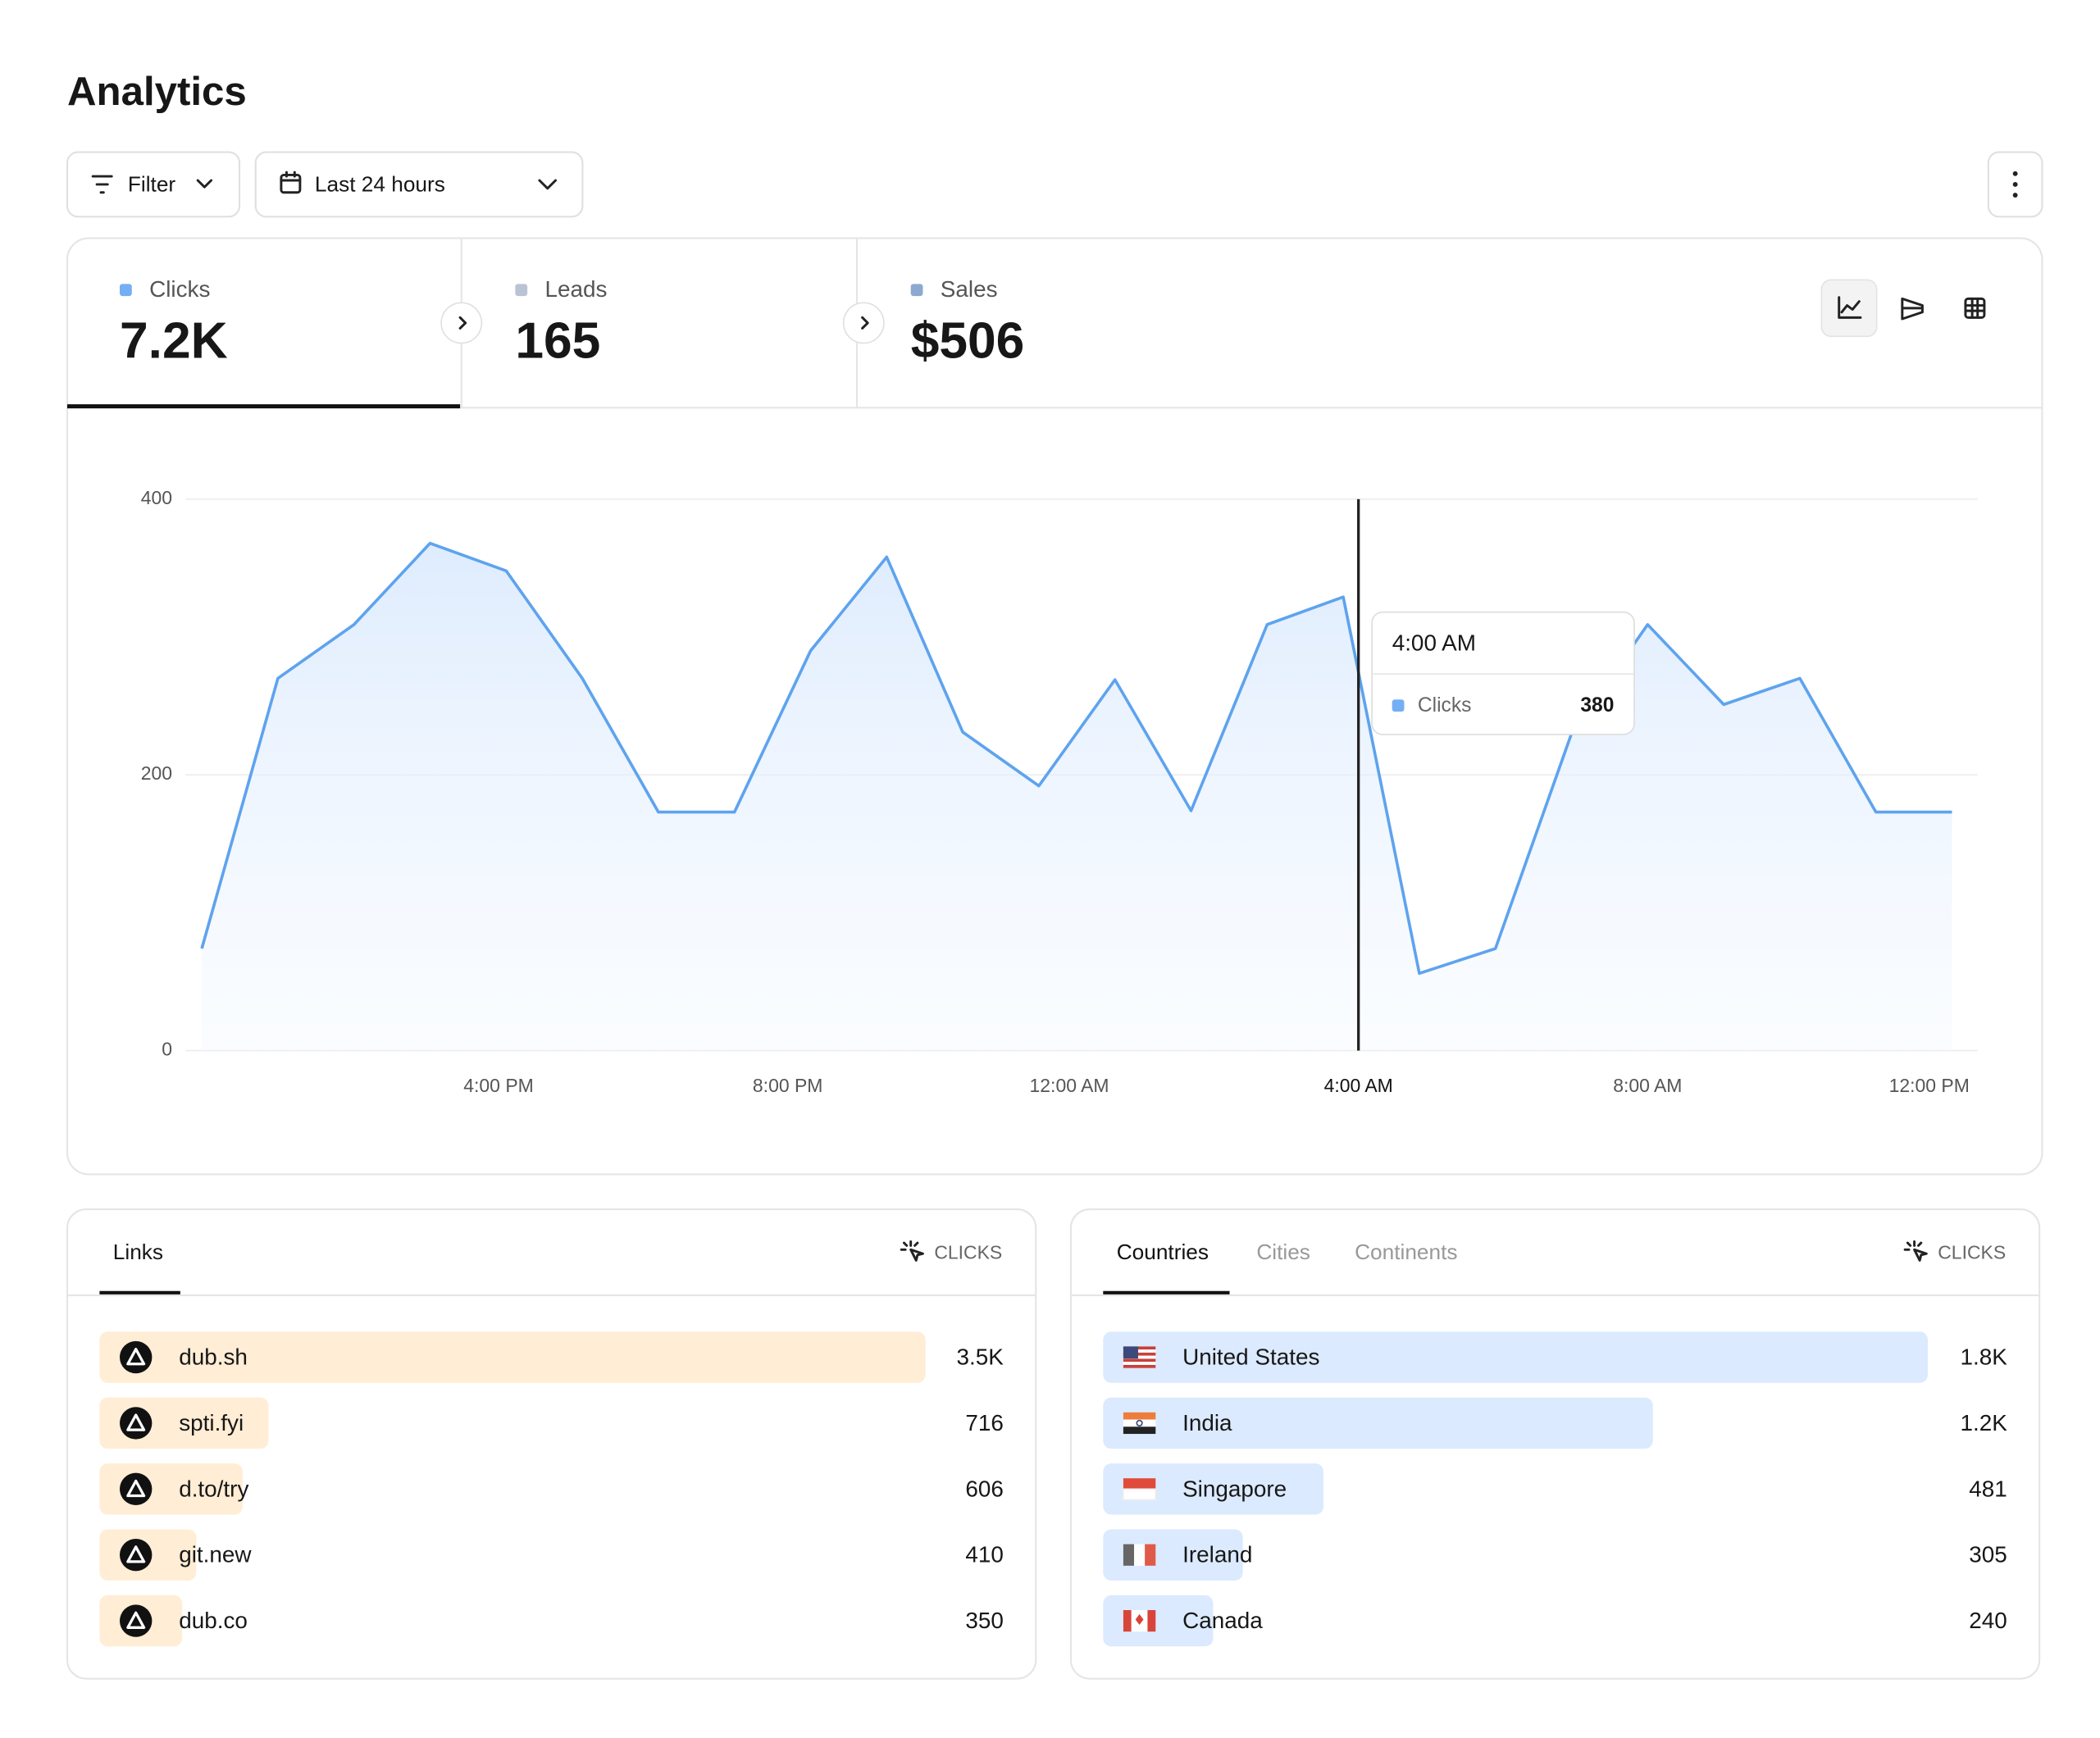  Describe the element at coordinates (551, 1489) in the screenshot. I see `link-row: d.to/try 606` at that location.